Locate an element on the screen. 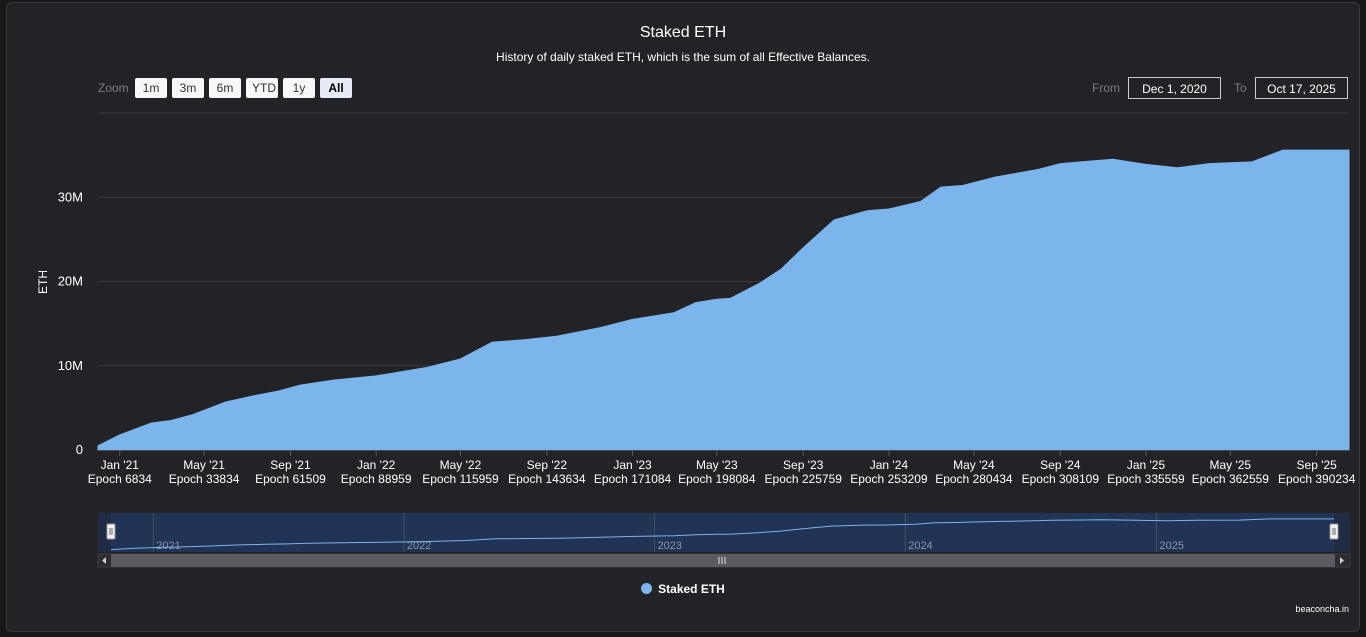 The height and width of the screenshot is (637, 1366). navigator: 2021 2022 2023 2024 2025 is located at coordinates (724, 540).